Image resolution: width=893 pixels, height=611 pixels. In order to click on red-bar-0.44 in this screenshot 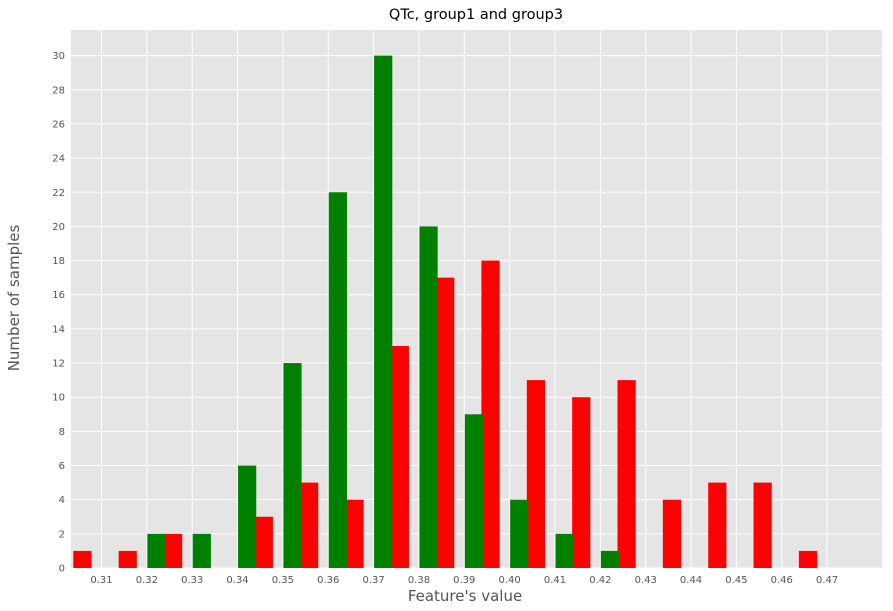, I will do `click(672, 533)`.